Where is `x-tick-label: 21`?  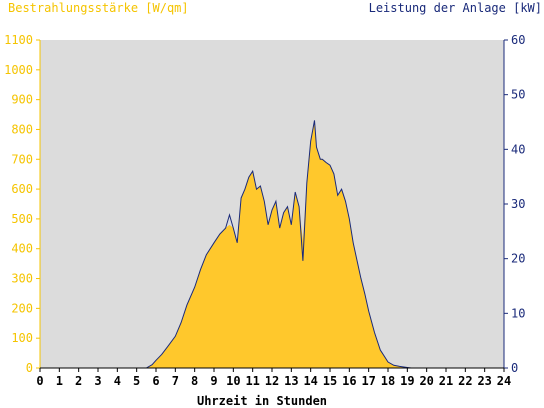
x-tick-label: 21 is located at coordinates (446, 381).